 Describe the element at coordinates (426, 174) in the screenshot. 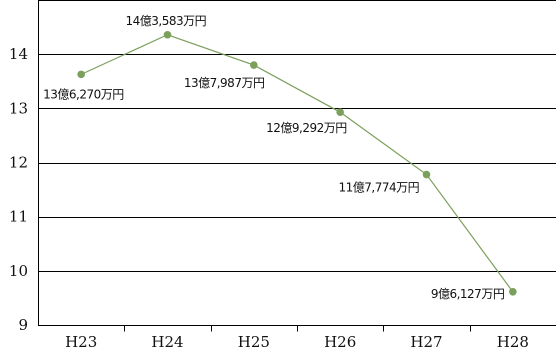

I see `data-point-H27` at that location.